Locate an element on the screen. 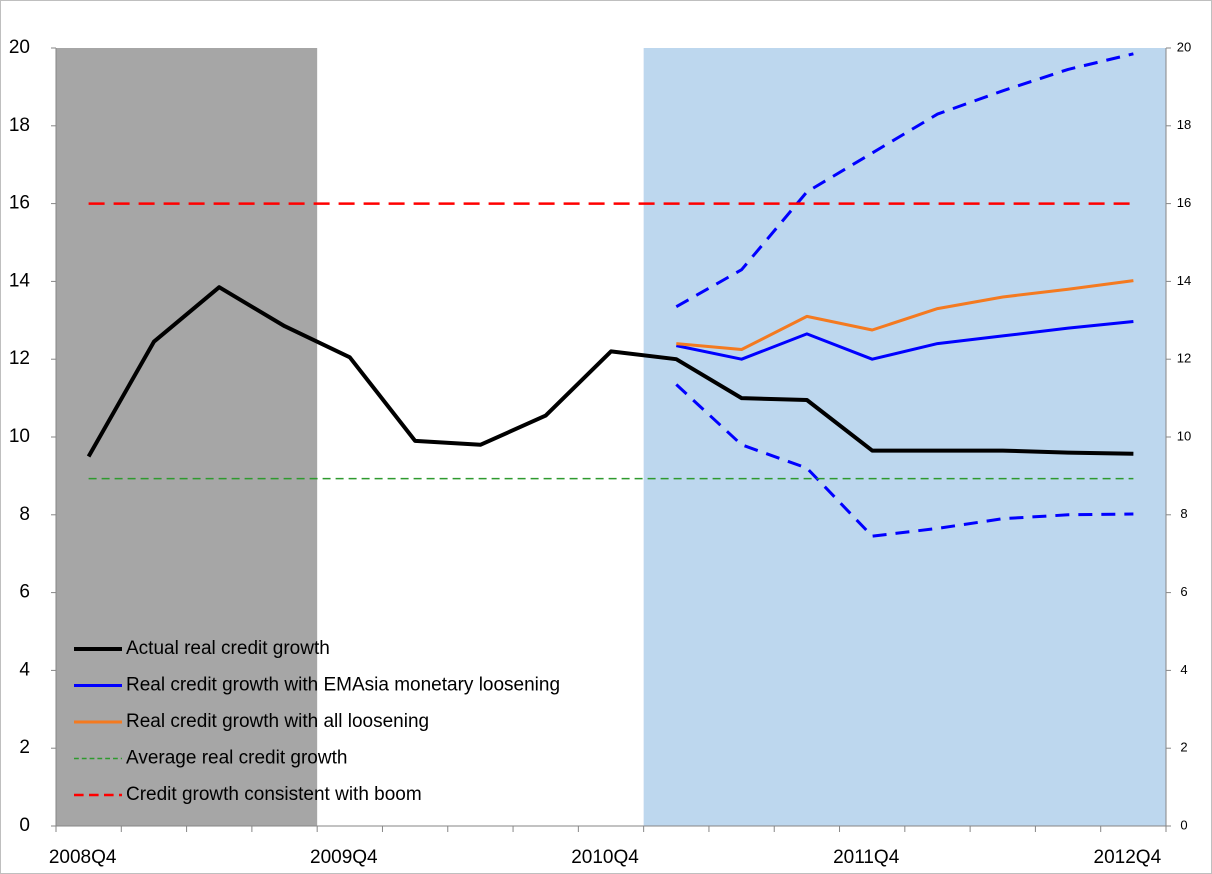  x-tick-label: 2012Q4 is located at coordinates (1128, 857).